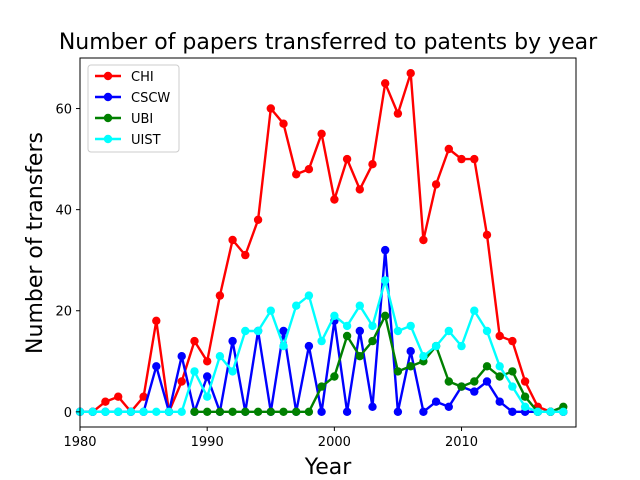 The width and height of the screenshot is (640, 480). What do you see at coordinates (328, 467) in the screenshot?
I see `x-axis-label: Year` at bounding box center [328, 467].